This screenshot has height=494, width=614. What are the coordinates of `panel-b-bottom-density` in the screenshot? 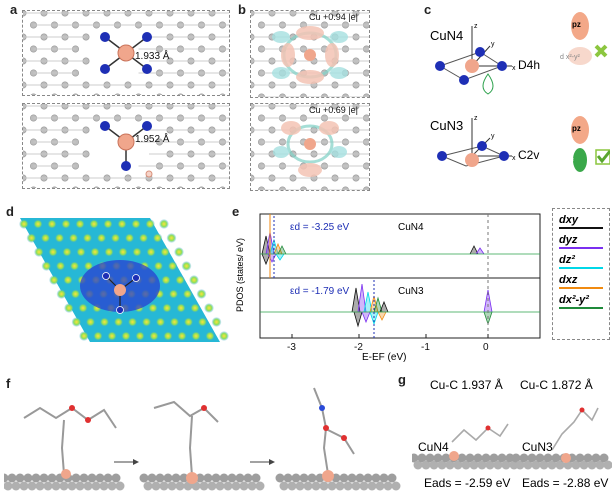 It's located at (319, 154).